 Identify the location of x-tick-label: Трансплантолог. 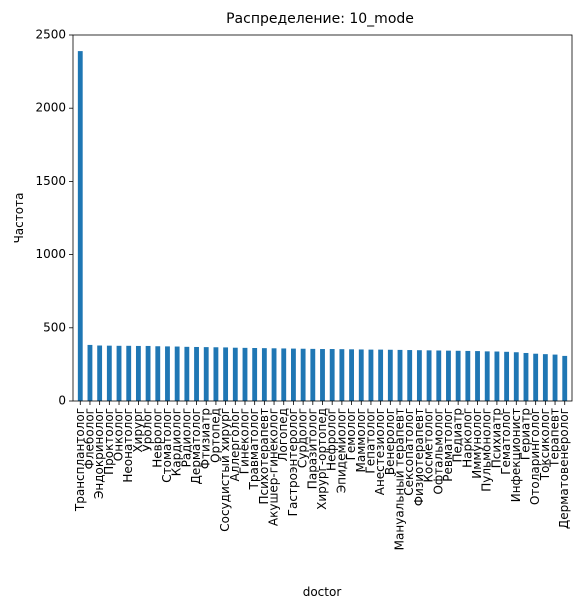
(80, 460).